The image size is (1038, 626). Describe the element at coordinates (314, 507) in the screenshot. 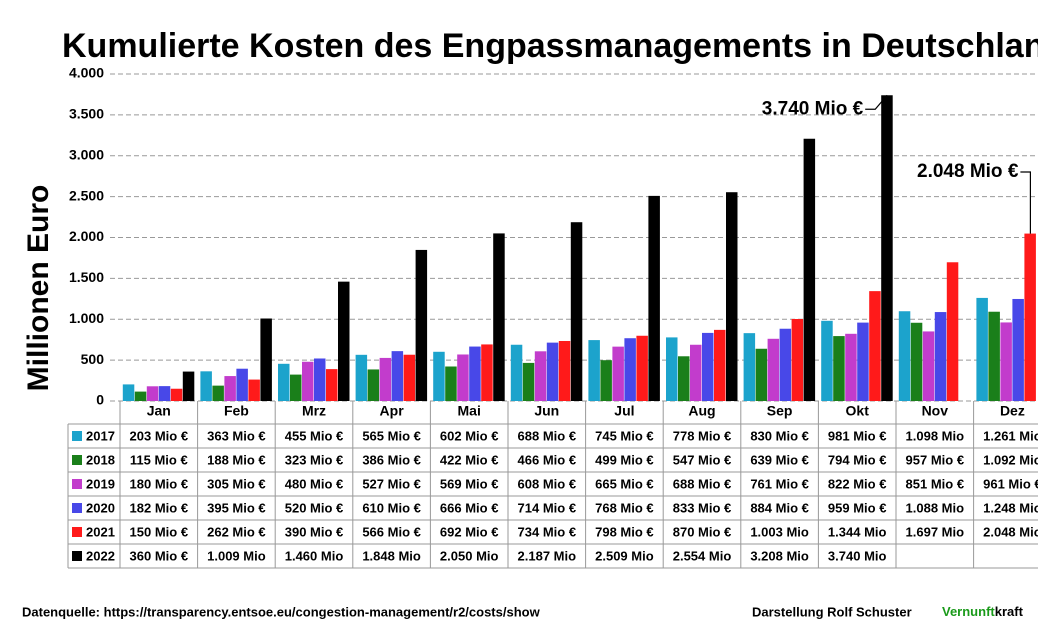

I see `table-cell: 520 Mio €` at that location.